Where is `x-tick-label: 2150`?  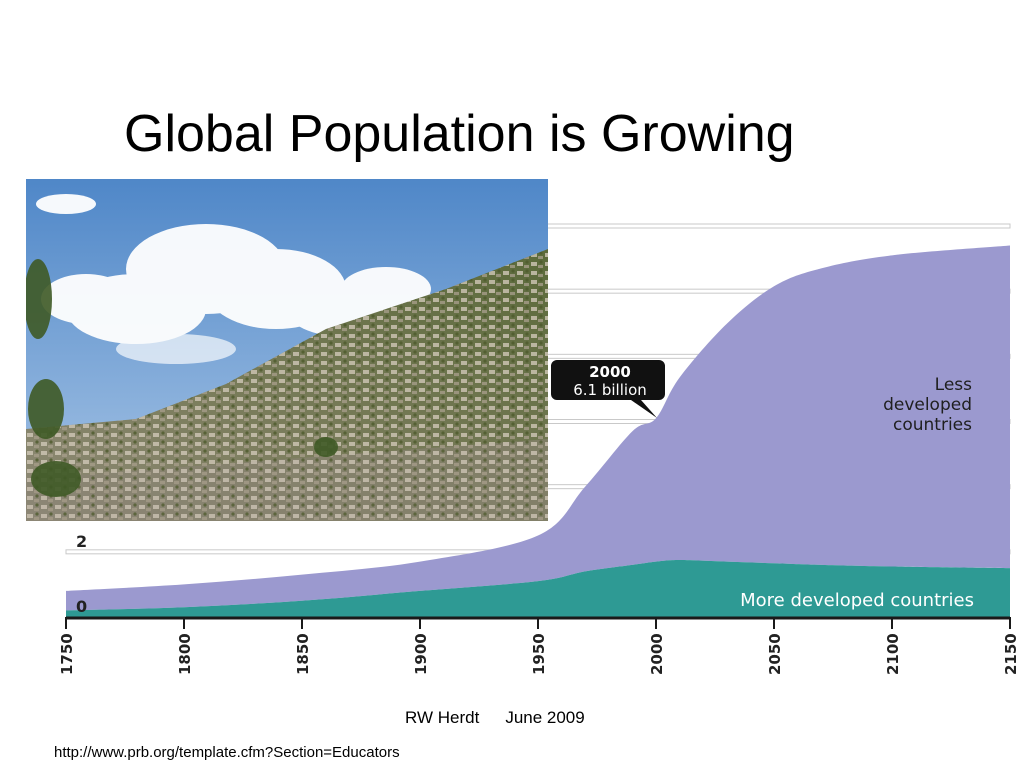
x-tick-label: 2150 is located at coordinates (1011, 654).